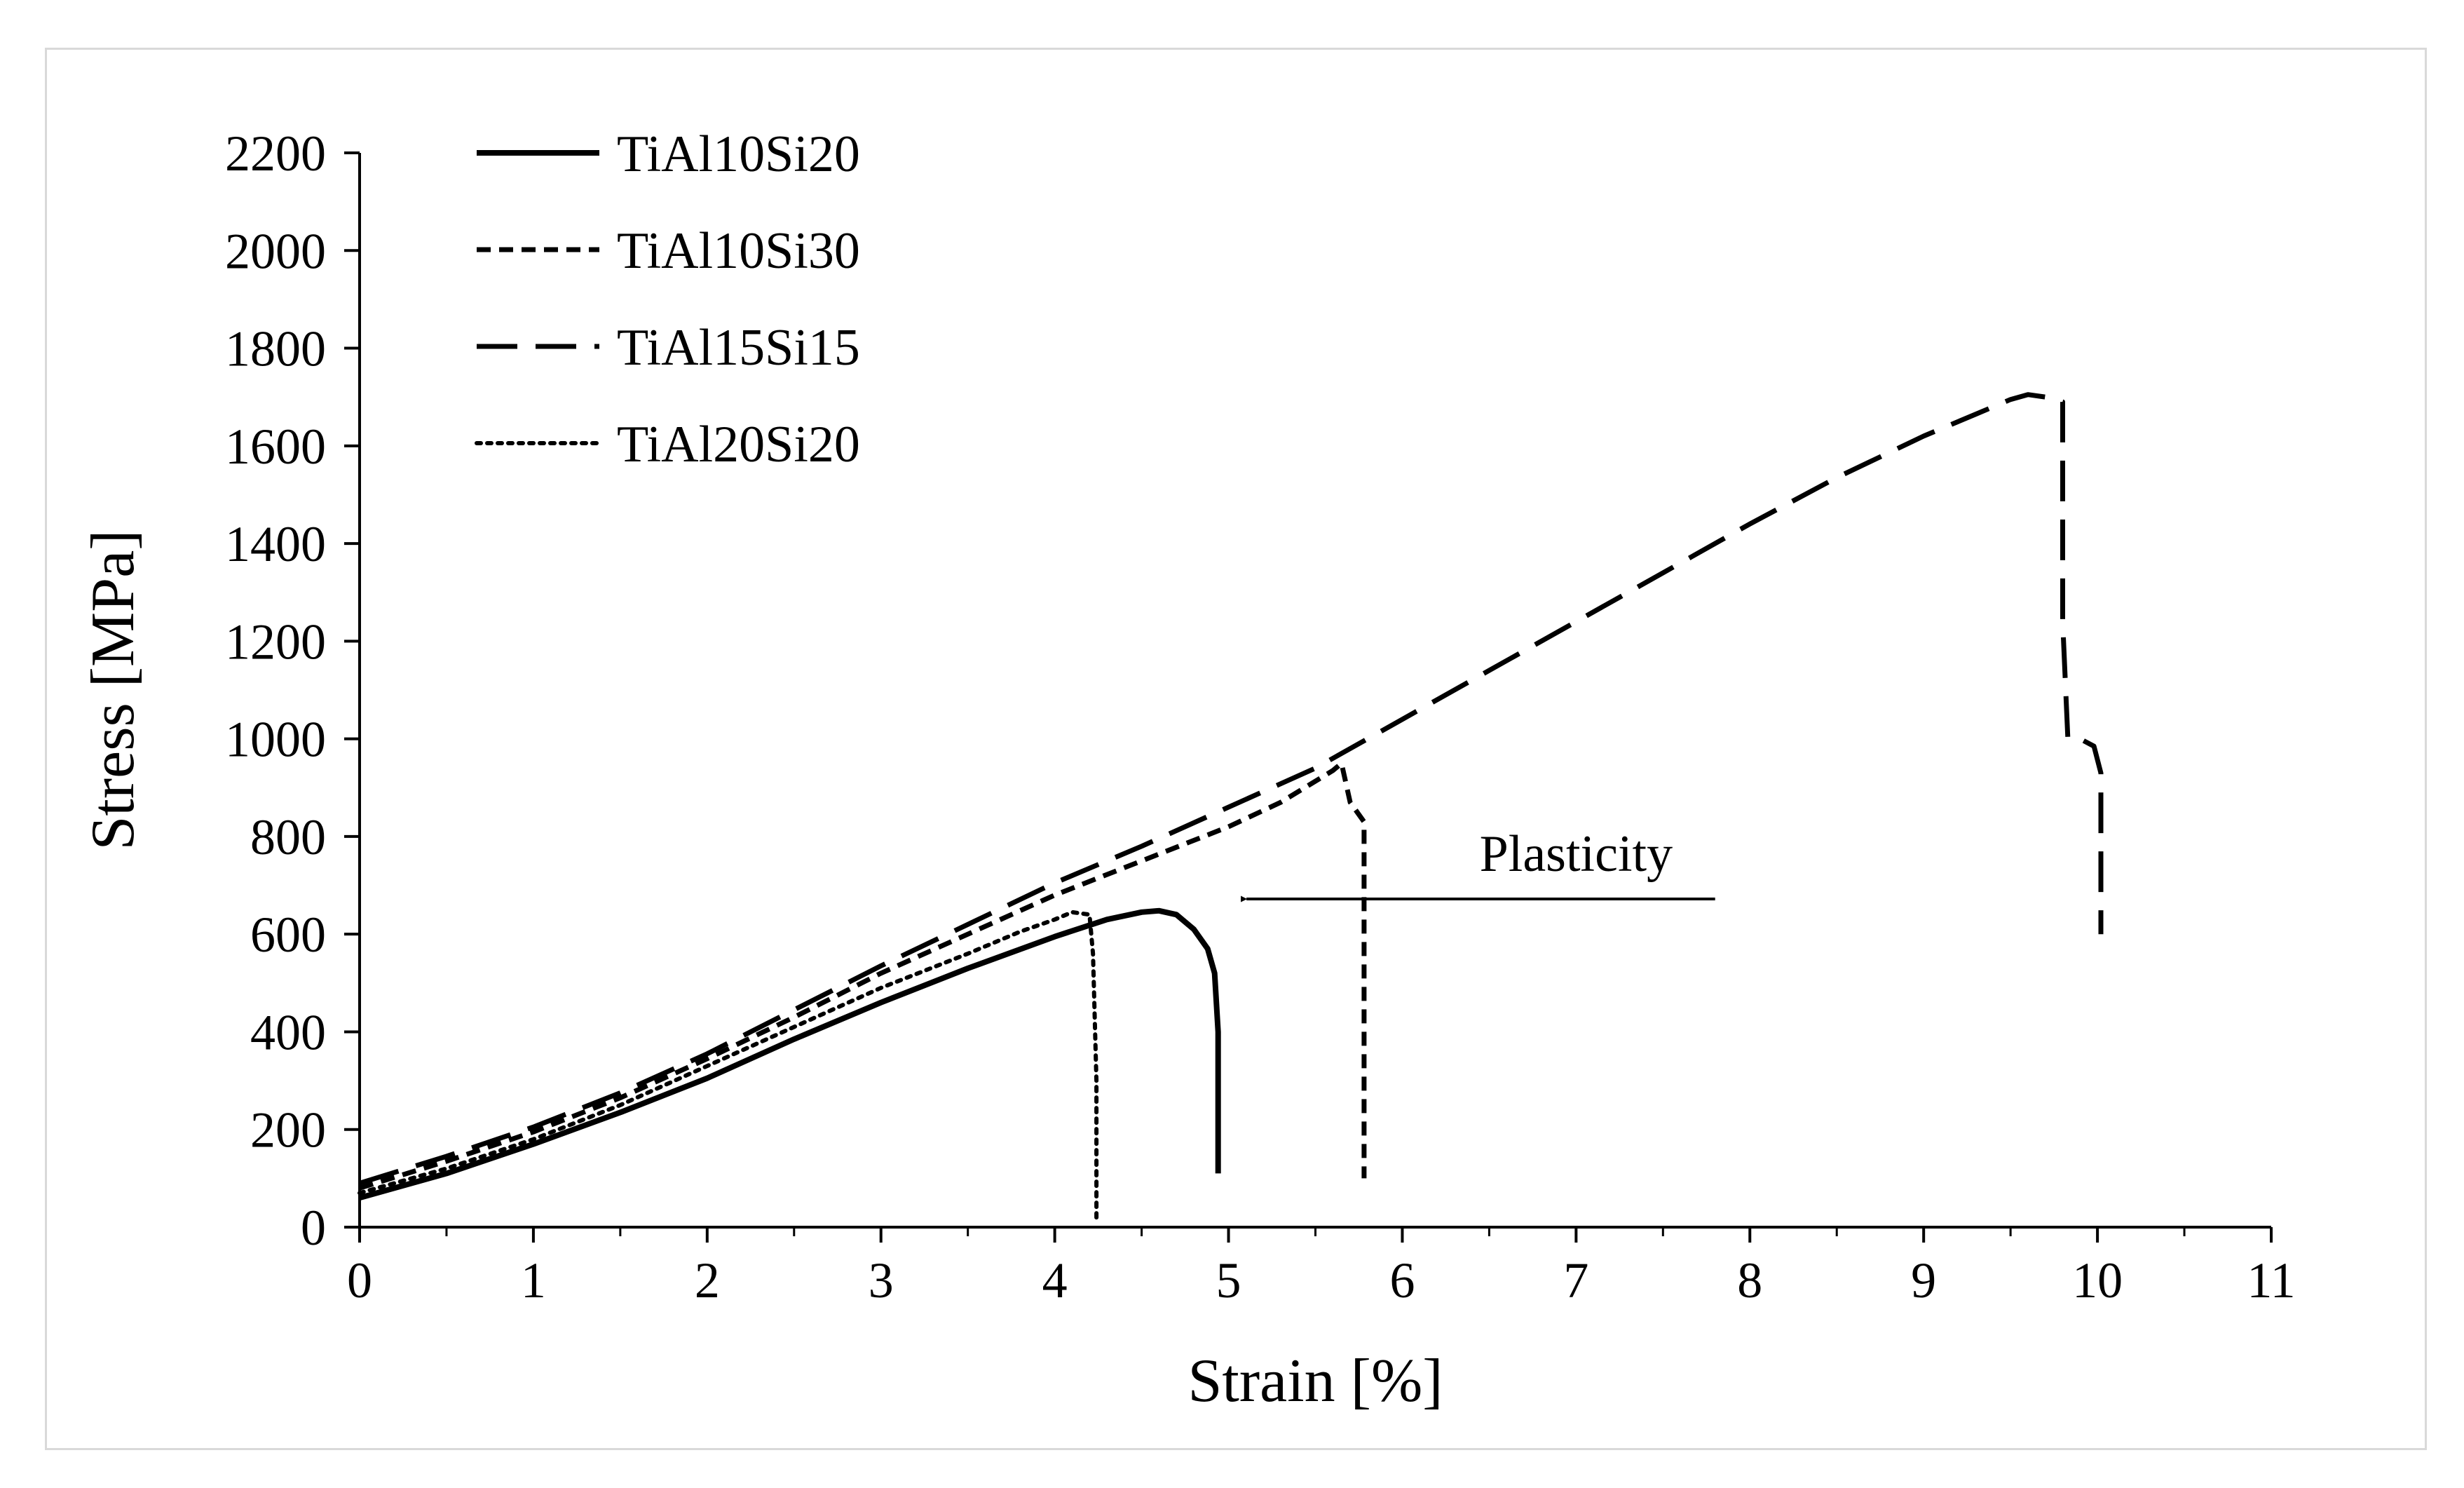 This screenshot has height=1488, width=2464. What do you see at coordinates (1576, 1280) in the screenshot?
I see `x-tick-label: 7` at bounding box center [1576, 1280].